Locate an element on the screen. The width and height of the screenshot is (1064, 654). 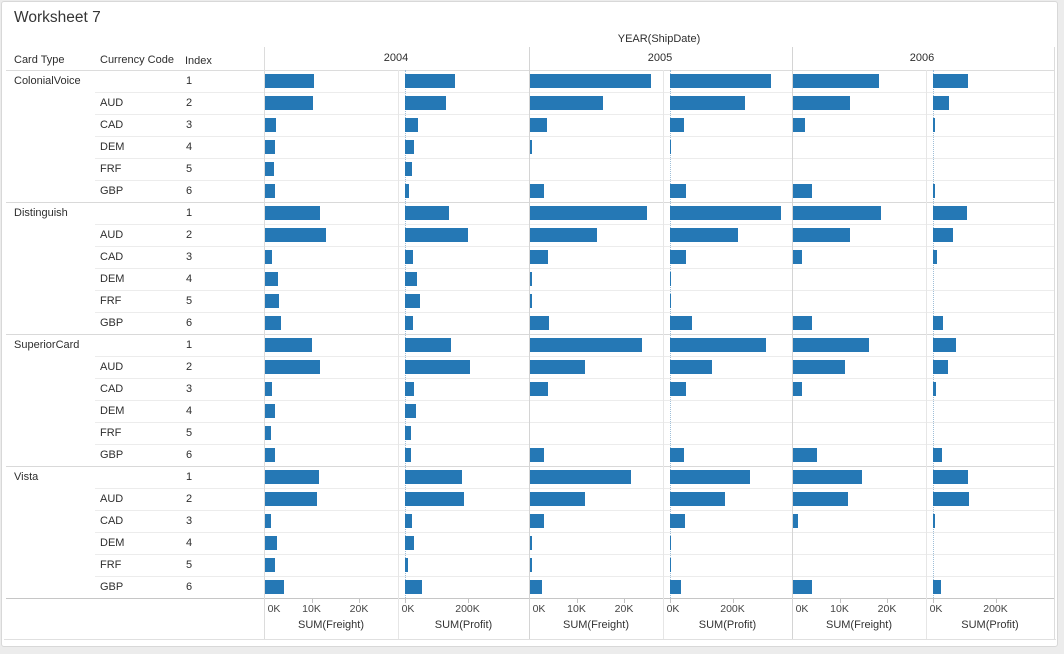
card-type-label: Vista is located at coordinates (26, 477).